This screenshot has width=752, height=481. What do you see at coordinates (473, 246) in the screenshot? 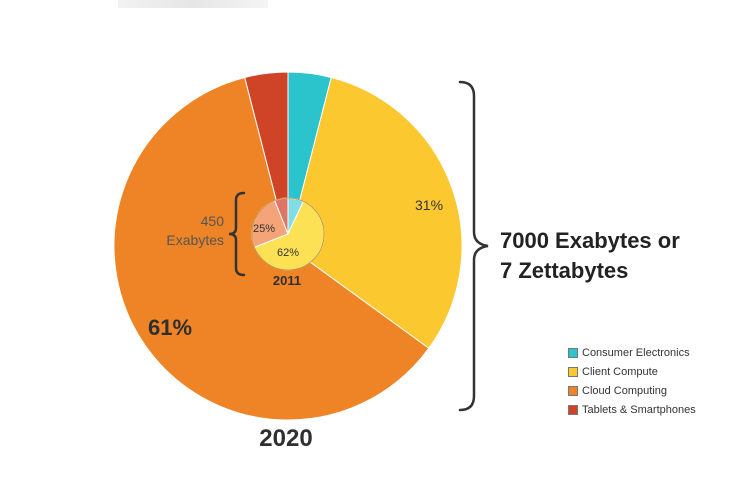
I see `bracket-2020` at bounding box center [473, 246].